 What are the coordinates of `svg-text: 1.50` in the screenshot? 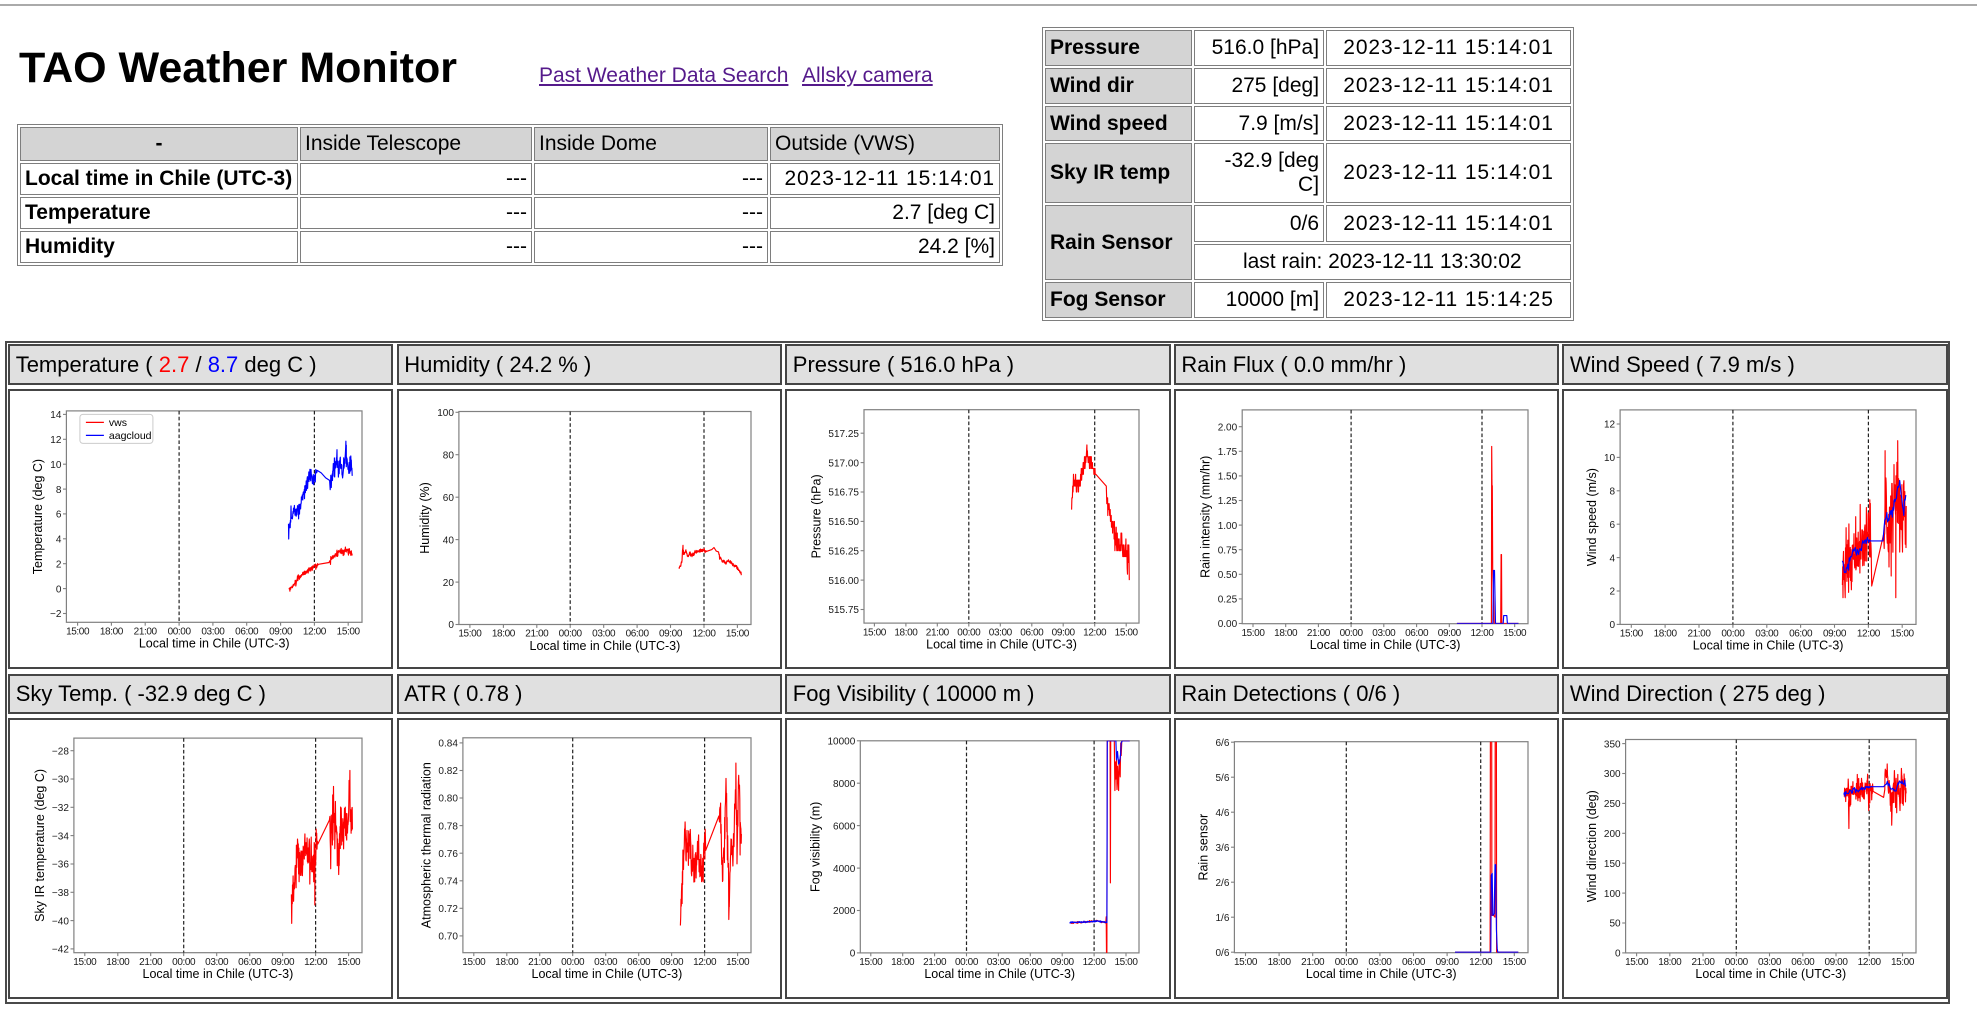 It's located at (1228, 476).